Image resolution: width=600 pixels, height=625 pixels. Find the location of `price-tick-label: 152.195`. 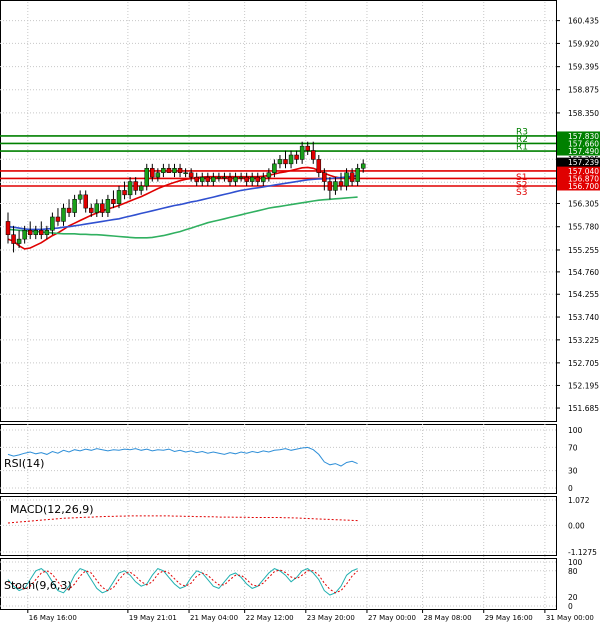

price-tick-label: 152.195 is located at coordinates (583, 385).